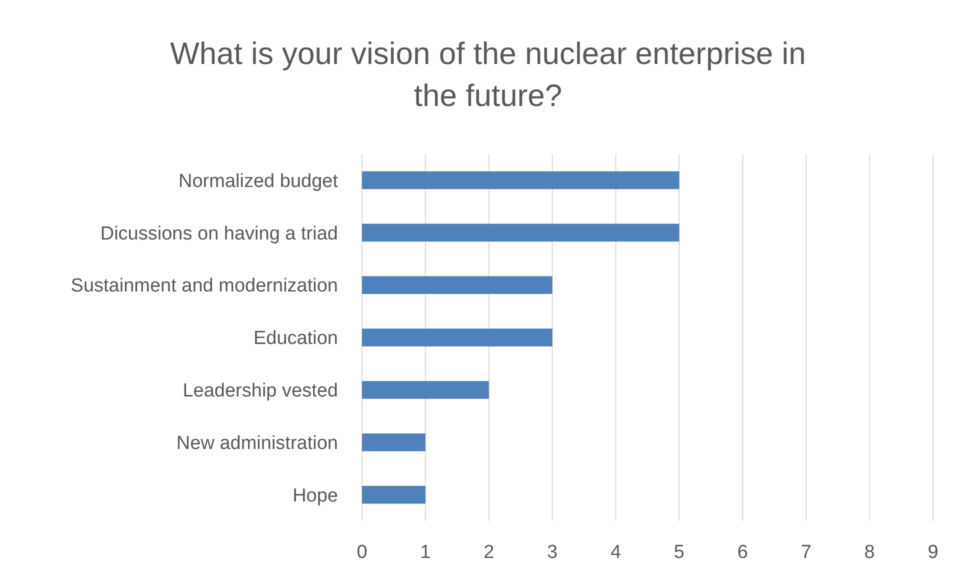 The width and height of the screenshot is (959, 578). I want to click on x-tick-label: 9, so click(933, 552).